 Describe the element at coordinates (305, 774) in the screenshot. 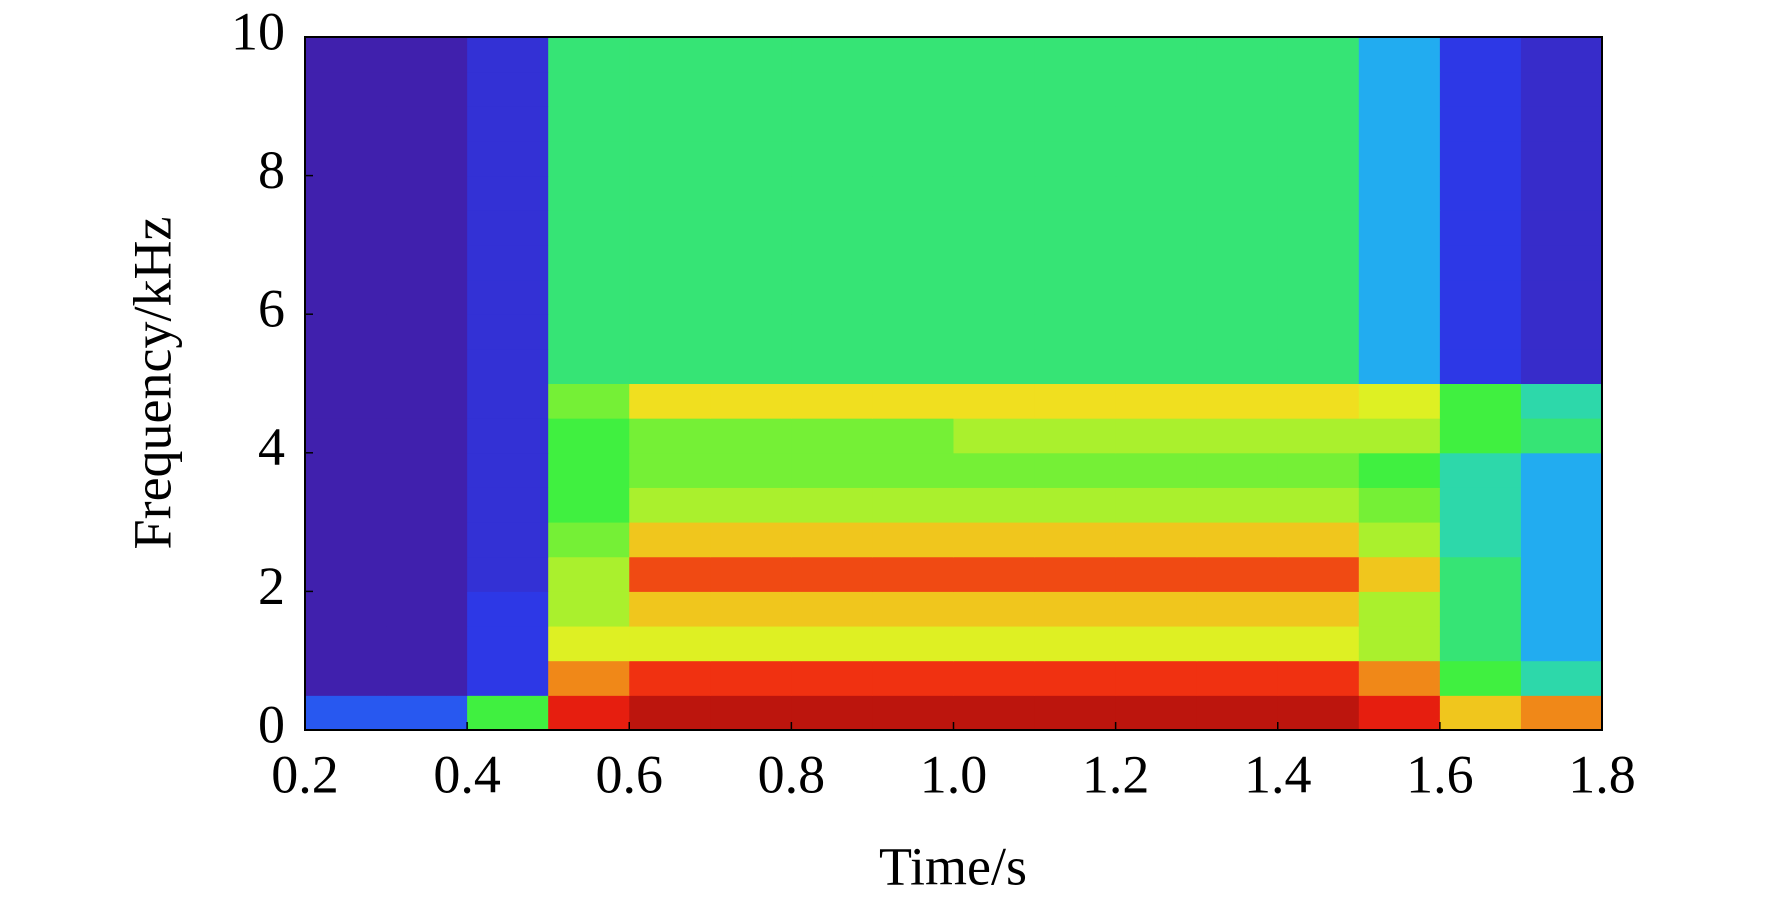

I see `x-tick-label: 0.2` at that location.